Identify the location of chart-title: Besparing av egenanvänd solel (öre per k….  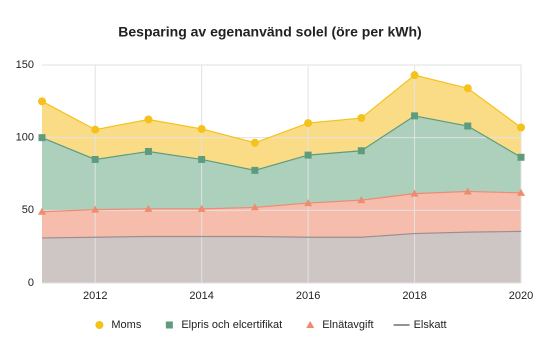
(269, 32).